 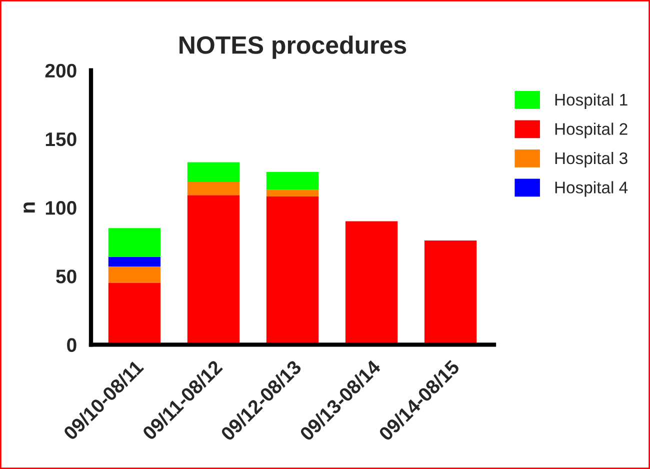 I want to click on legend-label: Hospital 3, so click(x=591, y=160).